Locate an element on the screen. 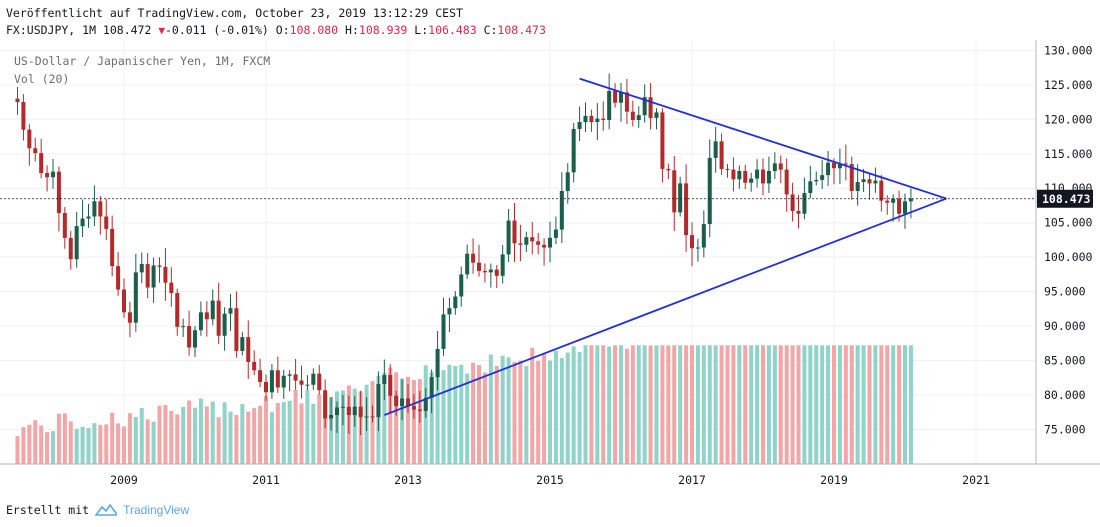  x-tick-label: 2013 is located at coordinates (408, 480).